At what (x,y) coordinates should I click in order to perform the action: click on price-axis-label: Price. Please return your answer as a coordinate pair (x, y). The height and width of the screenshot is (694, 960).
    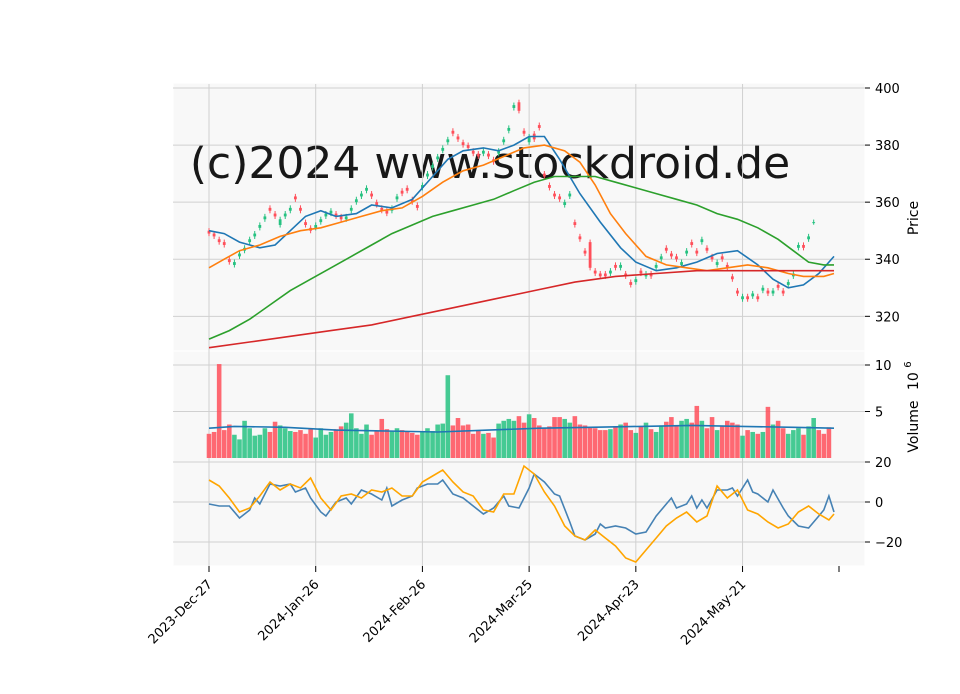
    Looking at the image, I should click on (914, 218).